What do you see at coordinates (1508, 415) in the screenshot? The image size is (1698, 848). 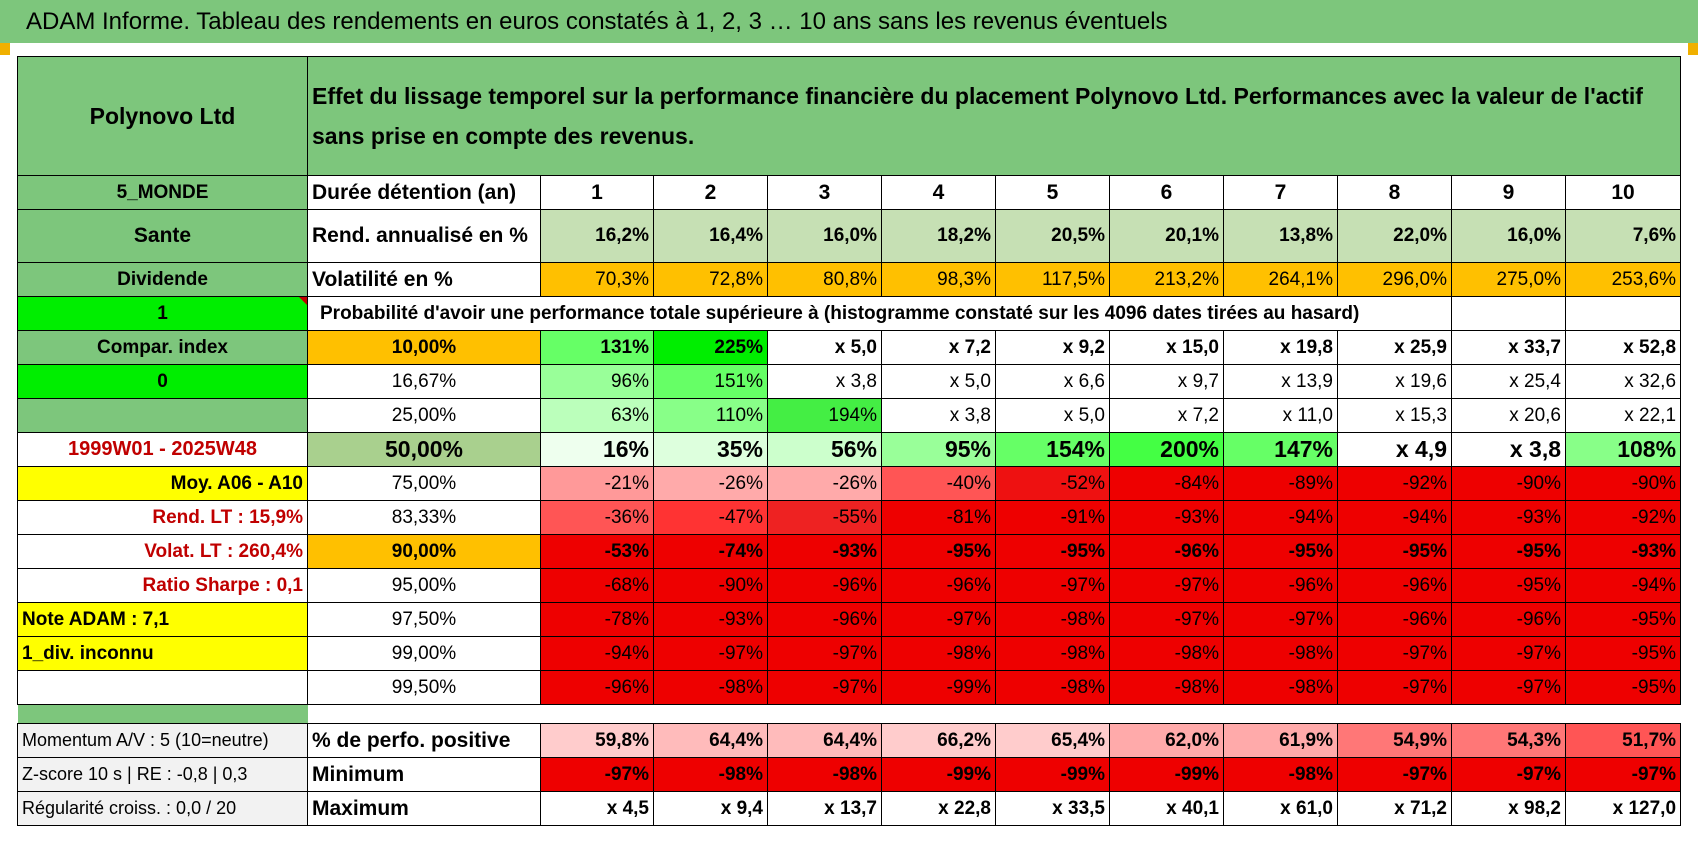 I see `quantile-value: x 20,6` at bounding box center [1508, 415].